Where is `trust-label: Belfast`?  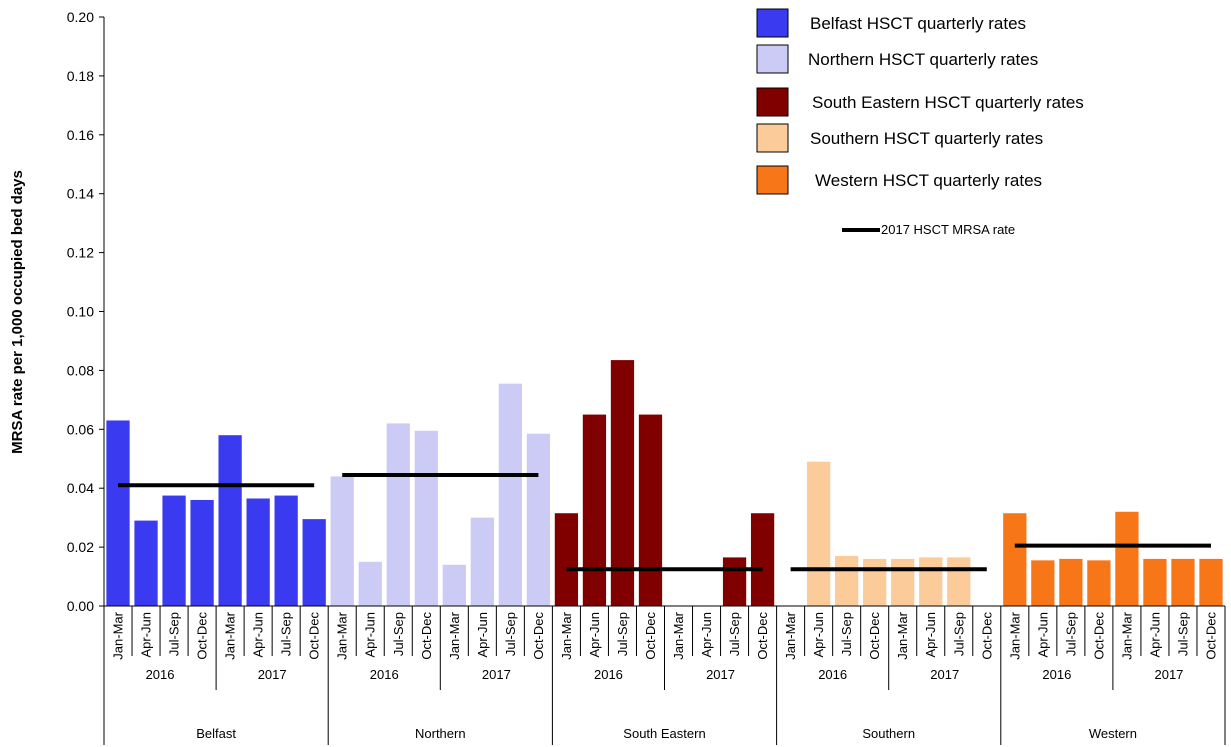
trust-label: Belfast is located at coordinates (216, 733).